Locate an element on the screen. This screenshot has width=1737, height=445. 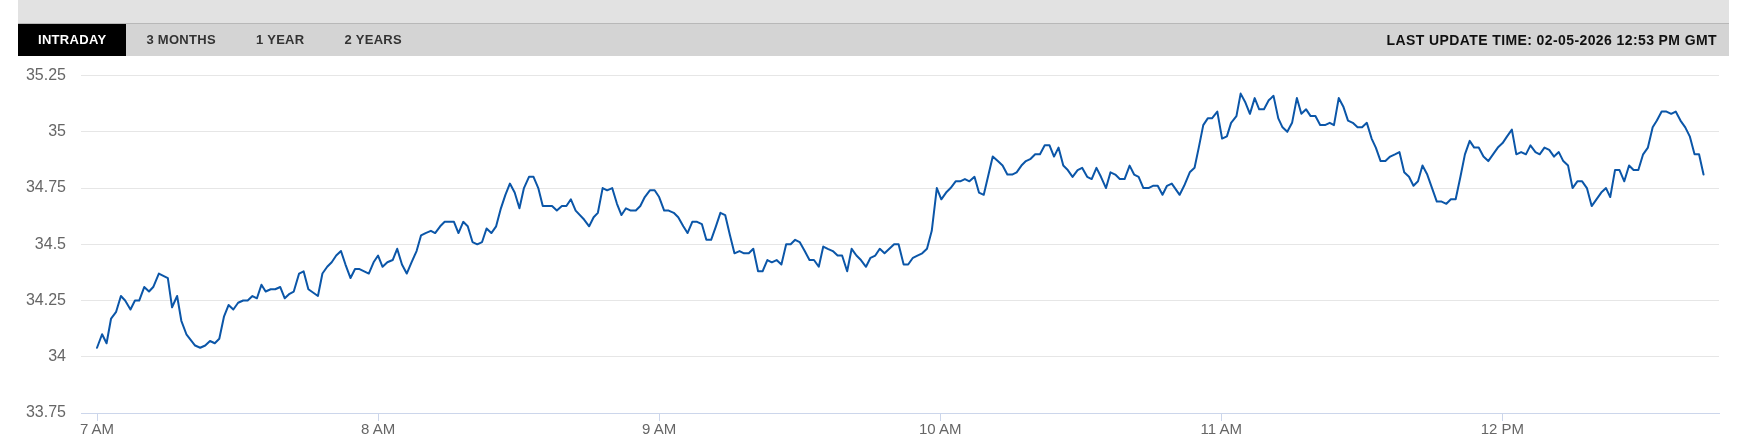
tab: INTRADAY is located at coordinates (72, 40).